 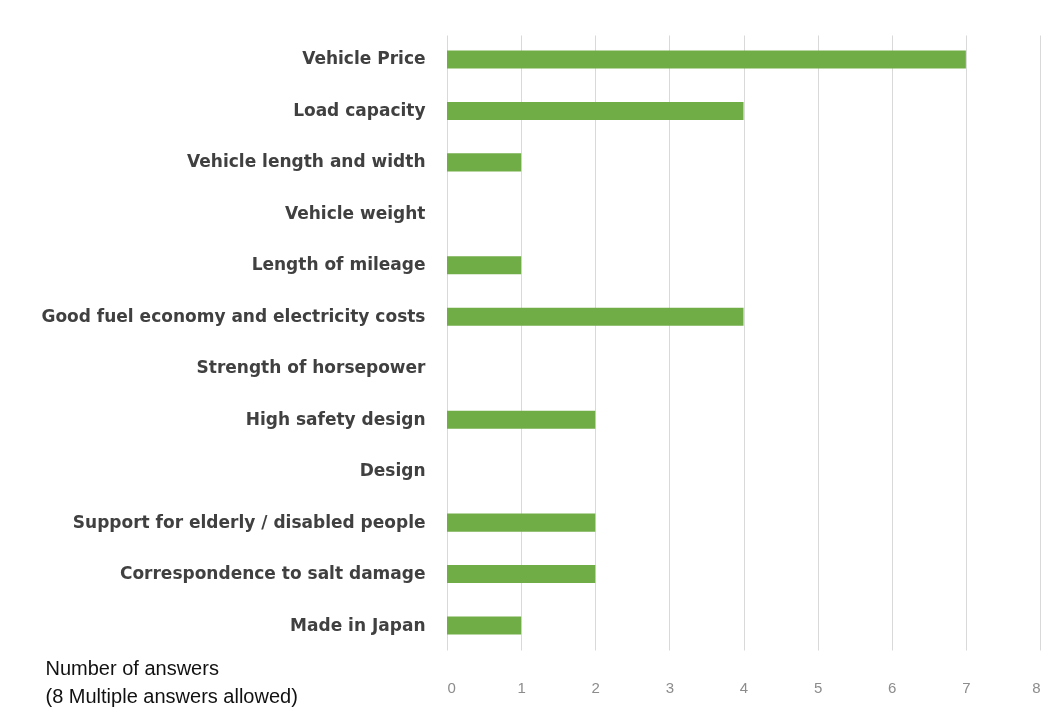 I want to click on x-tick-label: 3, so click(x=670, y=687).